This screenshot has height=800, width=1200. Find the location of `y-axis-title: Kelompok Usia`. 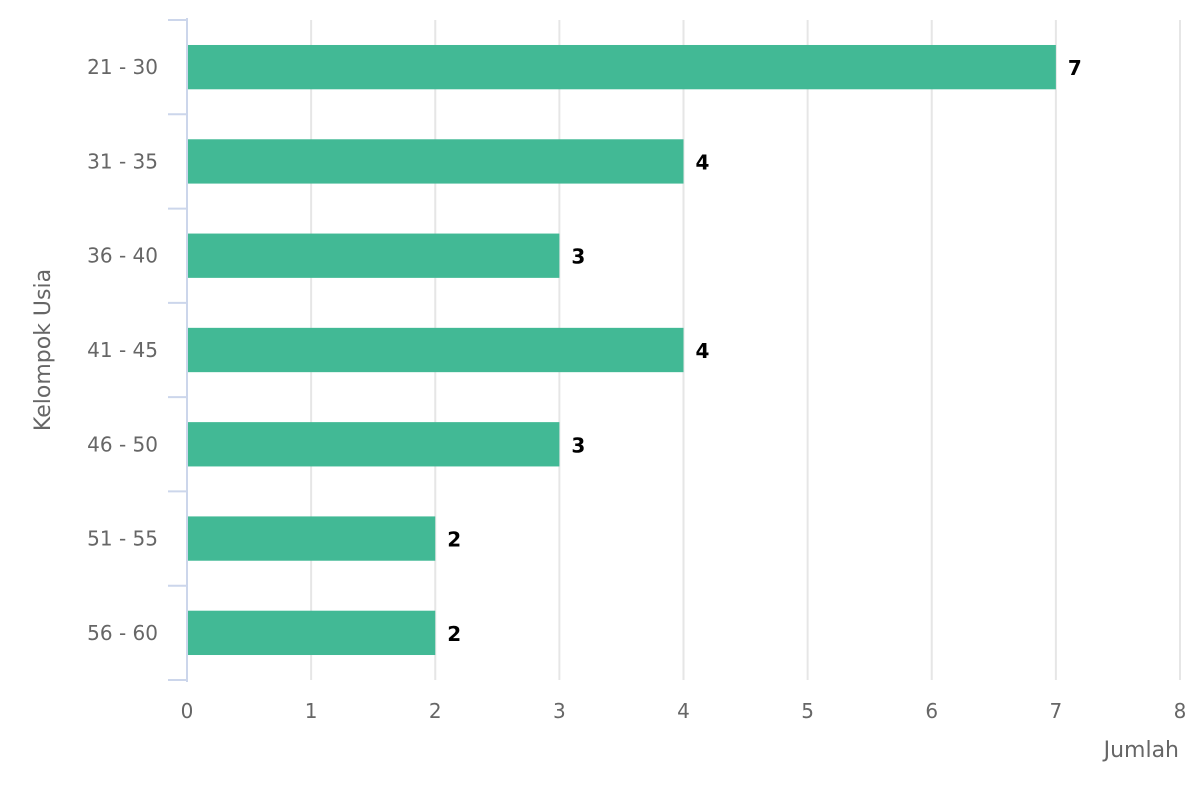

y-axis-title: Kelompok Usia is located at coordinates (43, 350).